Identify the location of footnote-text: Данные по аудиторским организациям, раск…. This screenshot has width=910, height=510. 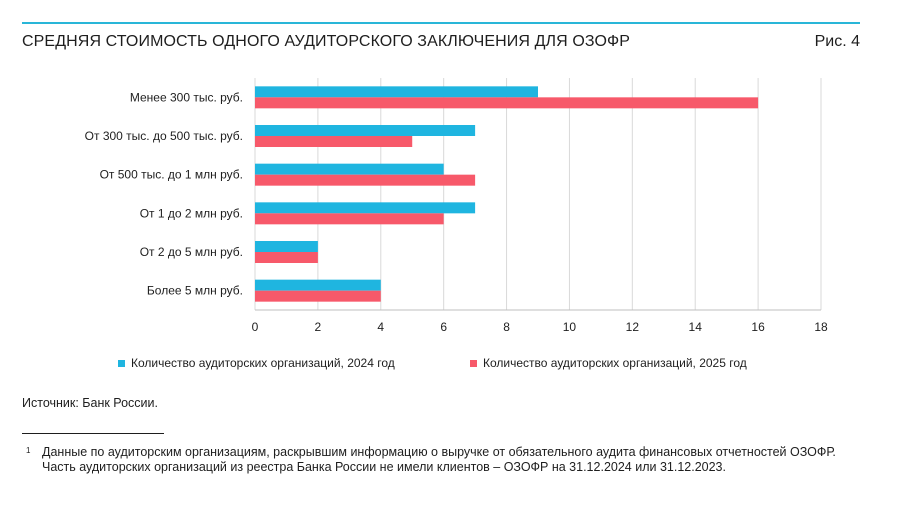
(439, 459).